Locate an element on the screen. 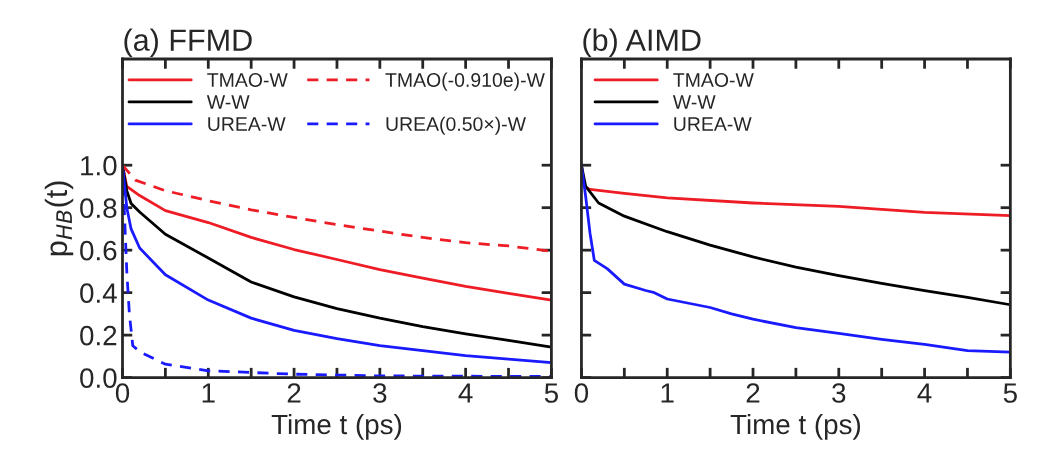  y-tick-label: 0.0 is located at coordinates (98, 378).